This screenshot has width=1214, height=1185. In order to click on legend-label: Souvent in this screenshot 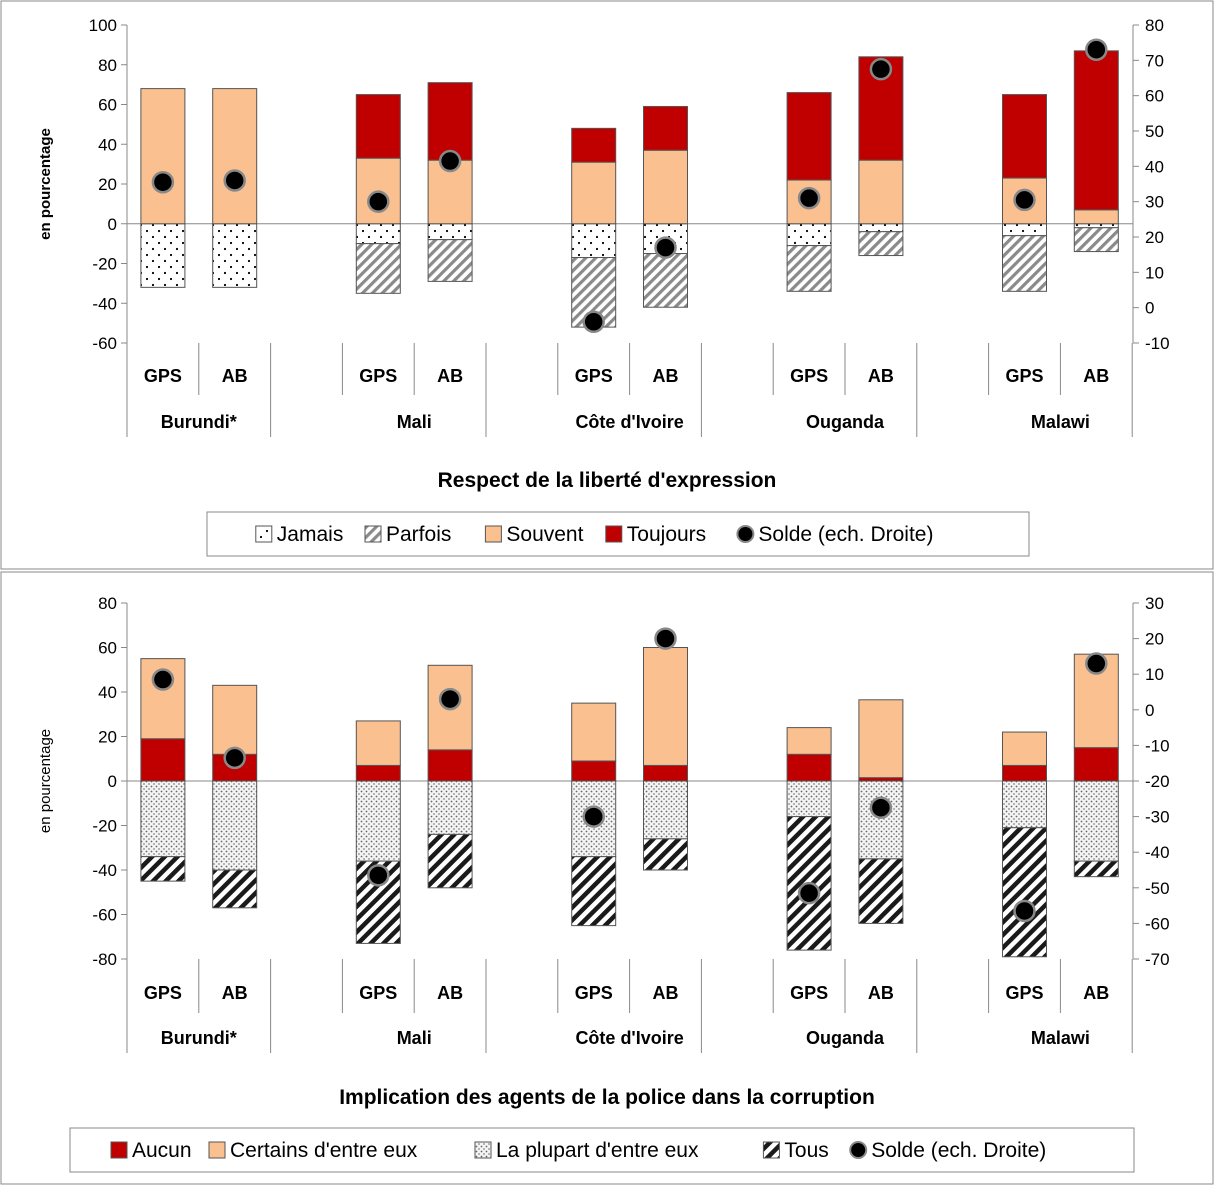, I will do `click(544, 534)`.